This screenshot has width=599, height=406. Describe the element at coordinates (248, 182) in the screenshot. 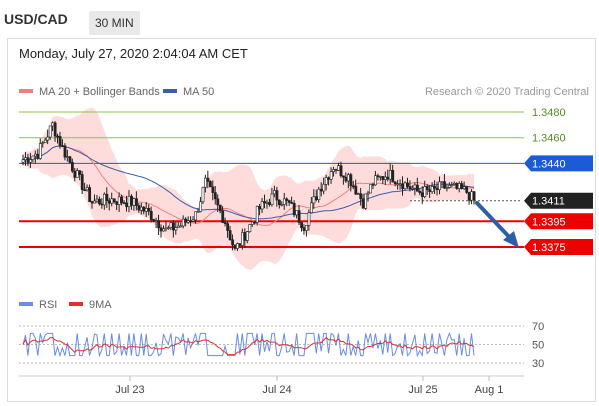

I see `ma50-line` at that location.